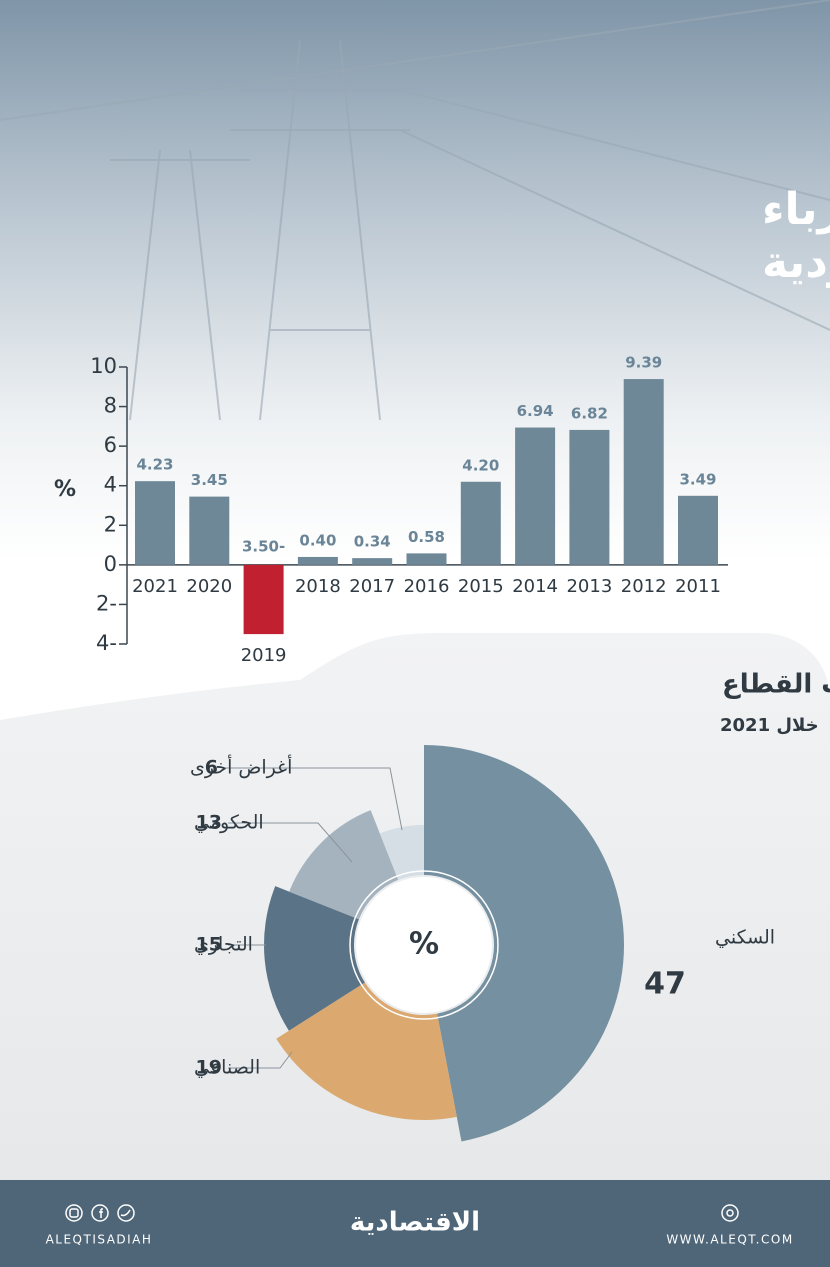 The width and height of the screenshot is (830, 1267). I want to click on footer-handle: ALEQTISADIAH, so click(99, 1240).